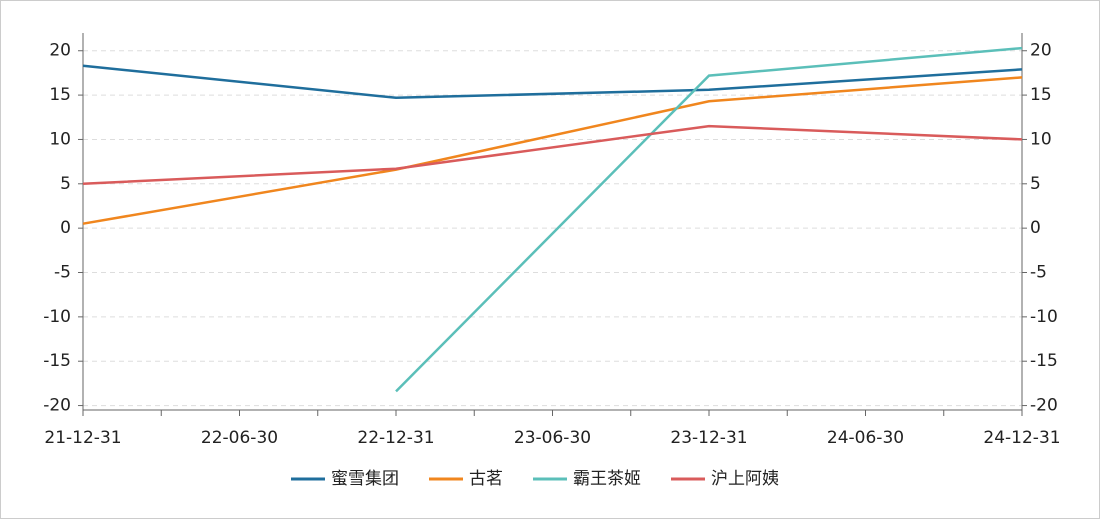 The height and width of the screenshot is (519, 1100). What do you see at coordinates (708, 438) in the screenshot?
I see `x-tick-label: 23-12-31` at bounding box center [708, 438].